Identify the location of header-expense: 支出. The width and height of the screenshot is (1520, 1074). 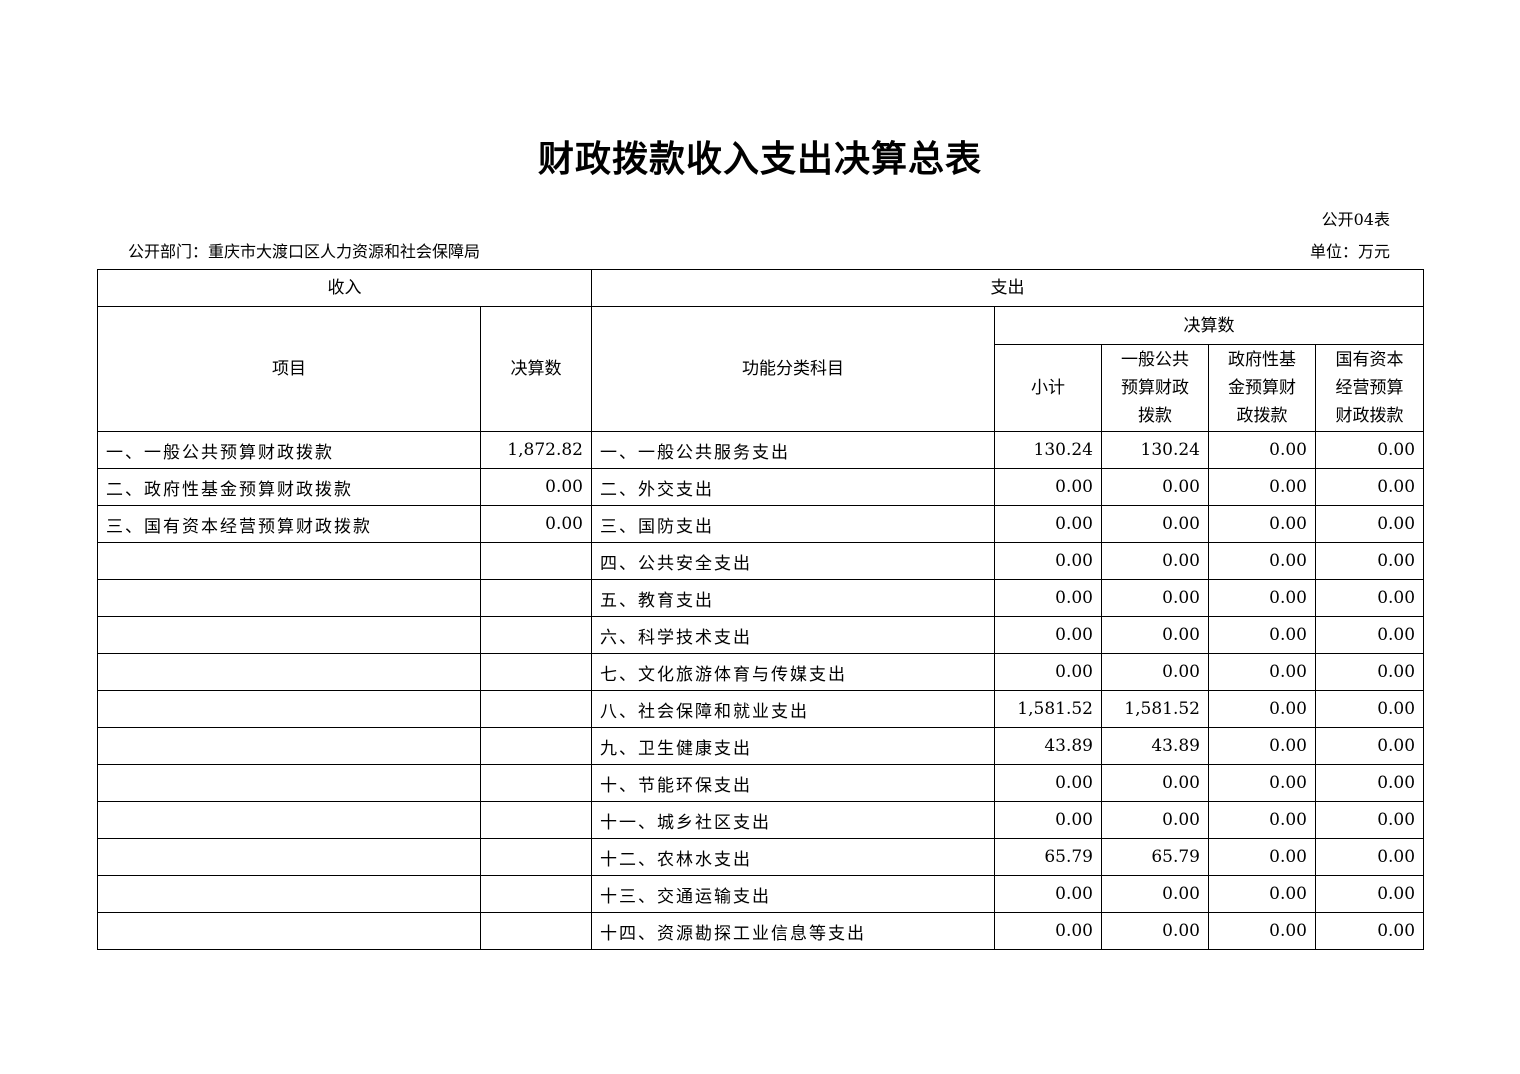
(1007, 288).